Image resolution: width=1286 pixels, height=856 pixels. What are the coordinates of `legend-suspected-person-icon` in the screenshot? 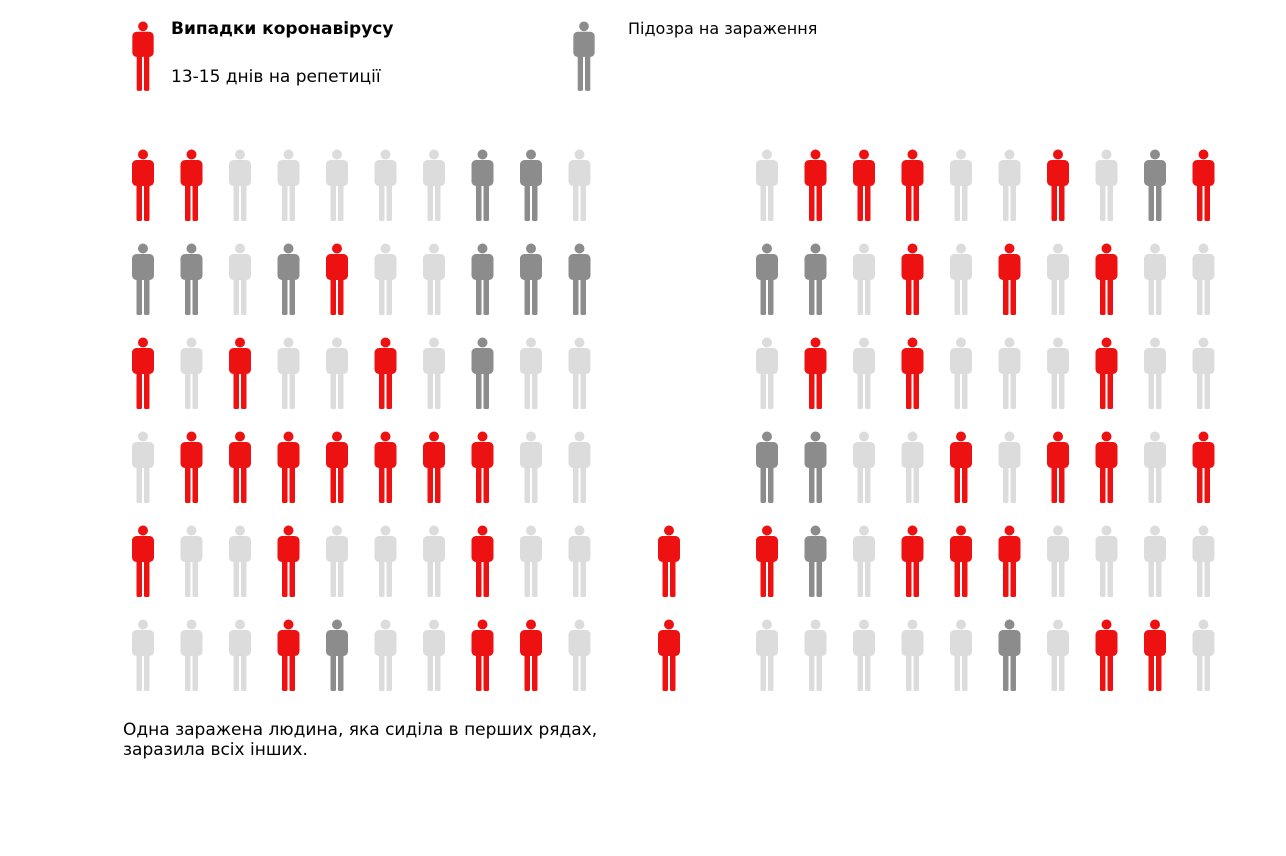 It's located at (584, 56).